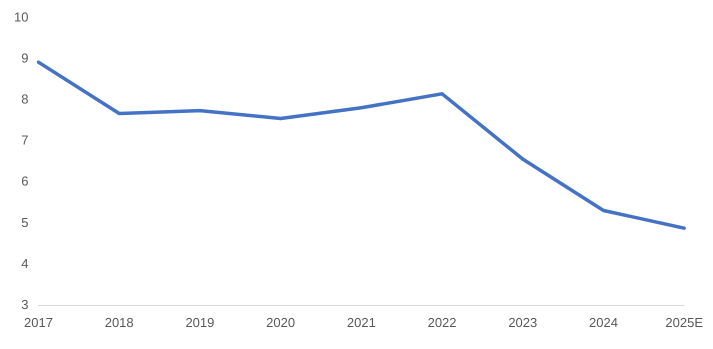  I want to click on x-tick-label: 2020, so click(281, 322).